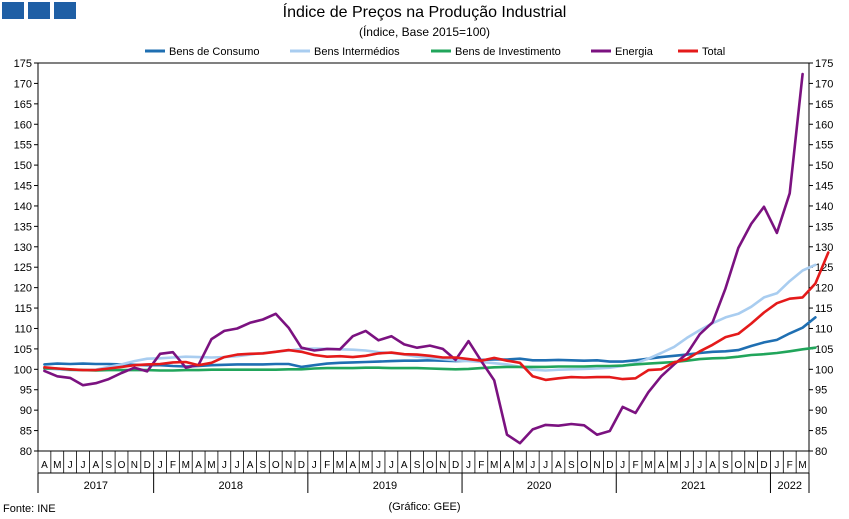  Describe the element at coordinates (23, 289) in the screenshot. I see `y-tick-label-left: 120` at that location.